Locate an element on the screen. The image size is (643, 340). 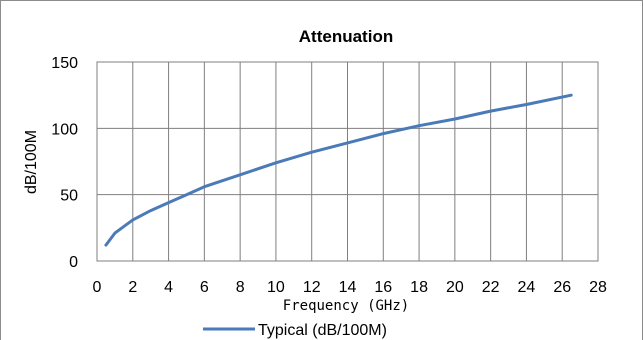
y-tick-label: 50 is located at coordinates (69, 196).